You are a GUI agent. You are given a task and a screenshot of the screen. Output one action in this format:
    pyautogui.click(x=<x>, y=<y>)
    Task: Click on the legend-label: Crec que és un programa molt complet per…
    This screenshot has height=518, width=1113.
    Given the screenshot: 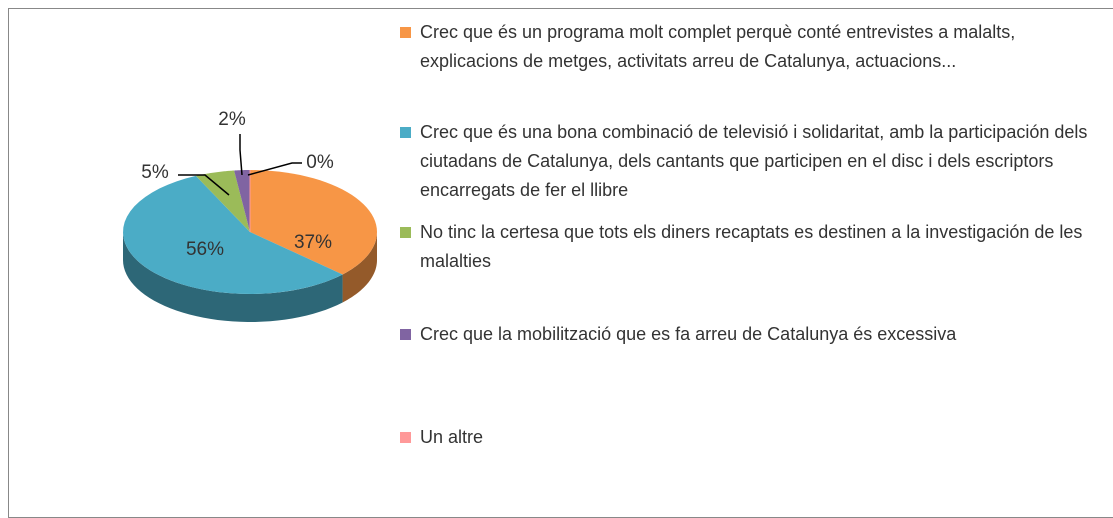 What is the action you would take?
    pyautogui.click(x=718, y=46)
    